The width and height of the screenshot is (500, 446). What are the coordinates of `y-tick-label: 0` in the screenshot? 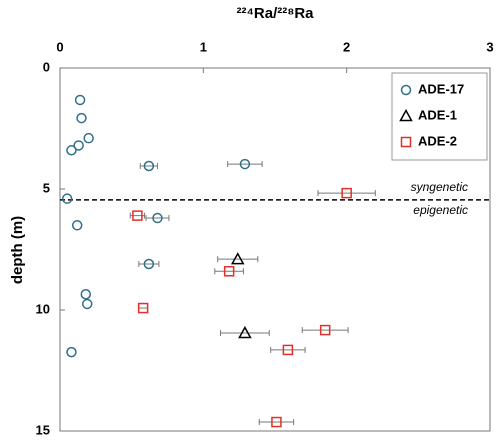 It's located at (46, 66).